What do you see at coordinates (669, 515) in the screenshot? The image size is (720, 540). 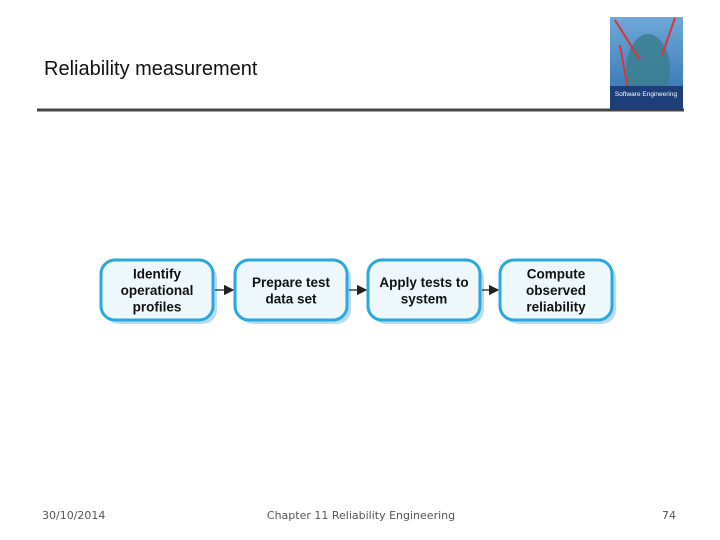 I see `footer-page: 74` at bounding box center [669, 515].